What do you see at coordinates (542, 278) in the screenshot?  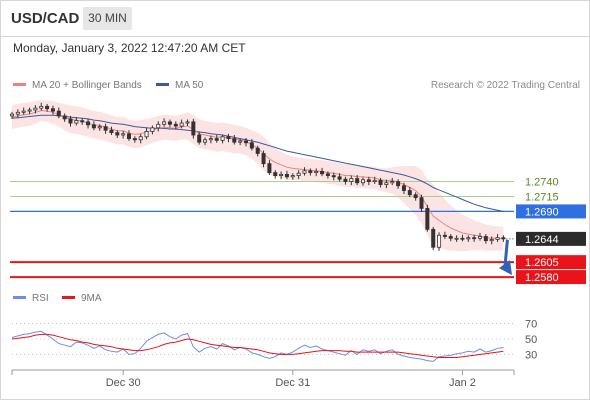 I see `support-label: 1.2580` at bounding box center [542, 278].